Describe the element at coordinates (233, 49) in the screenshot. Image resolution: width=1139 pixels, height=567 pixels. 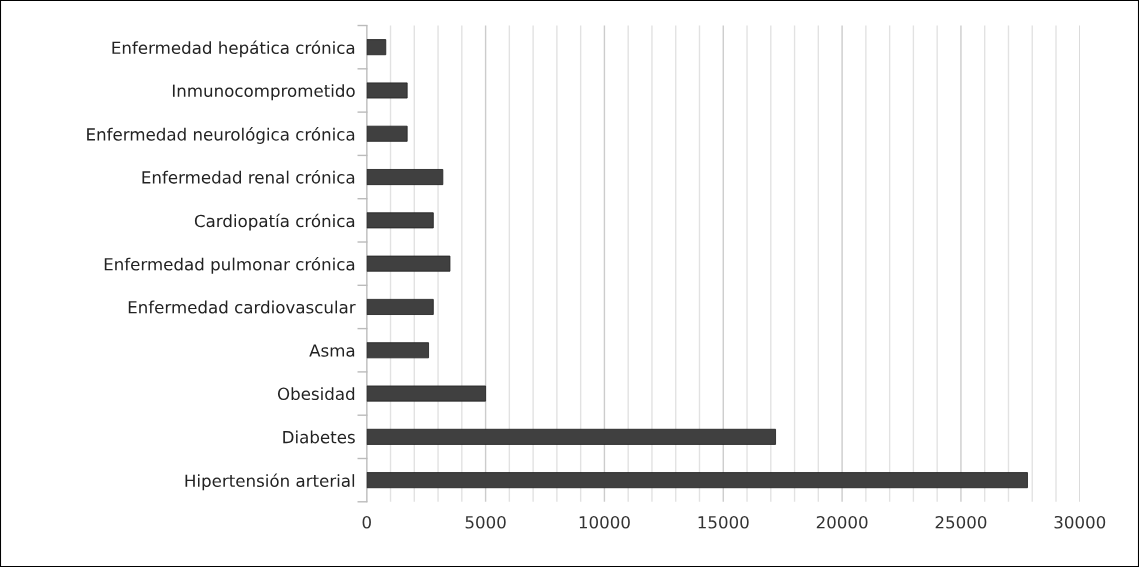
I see `y-tick-label: Enfermedad hepática crónica` at that location.